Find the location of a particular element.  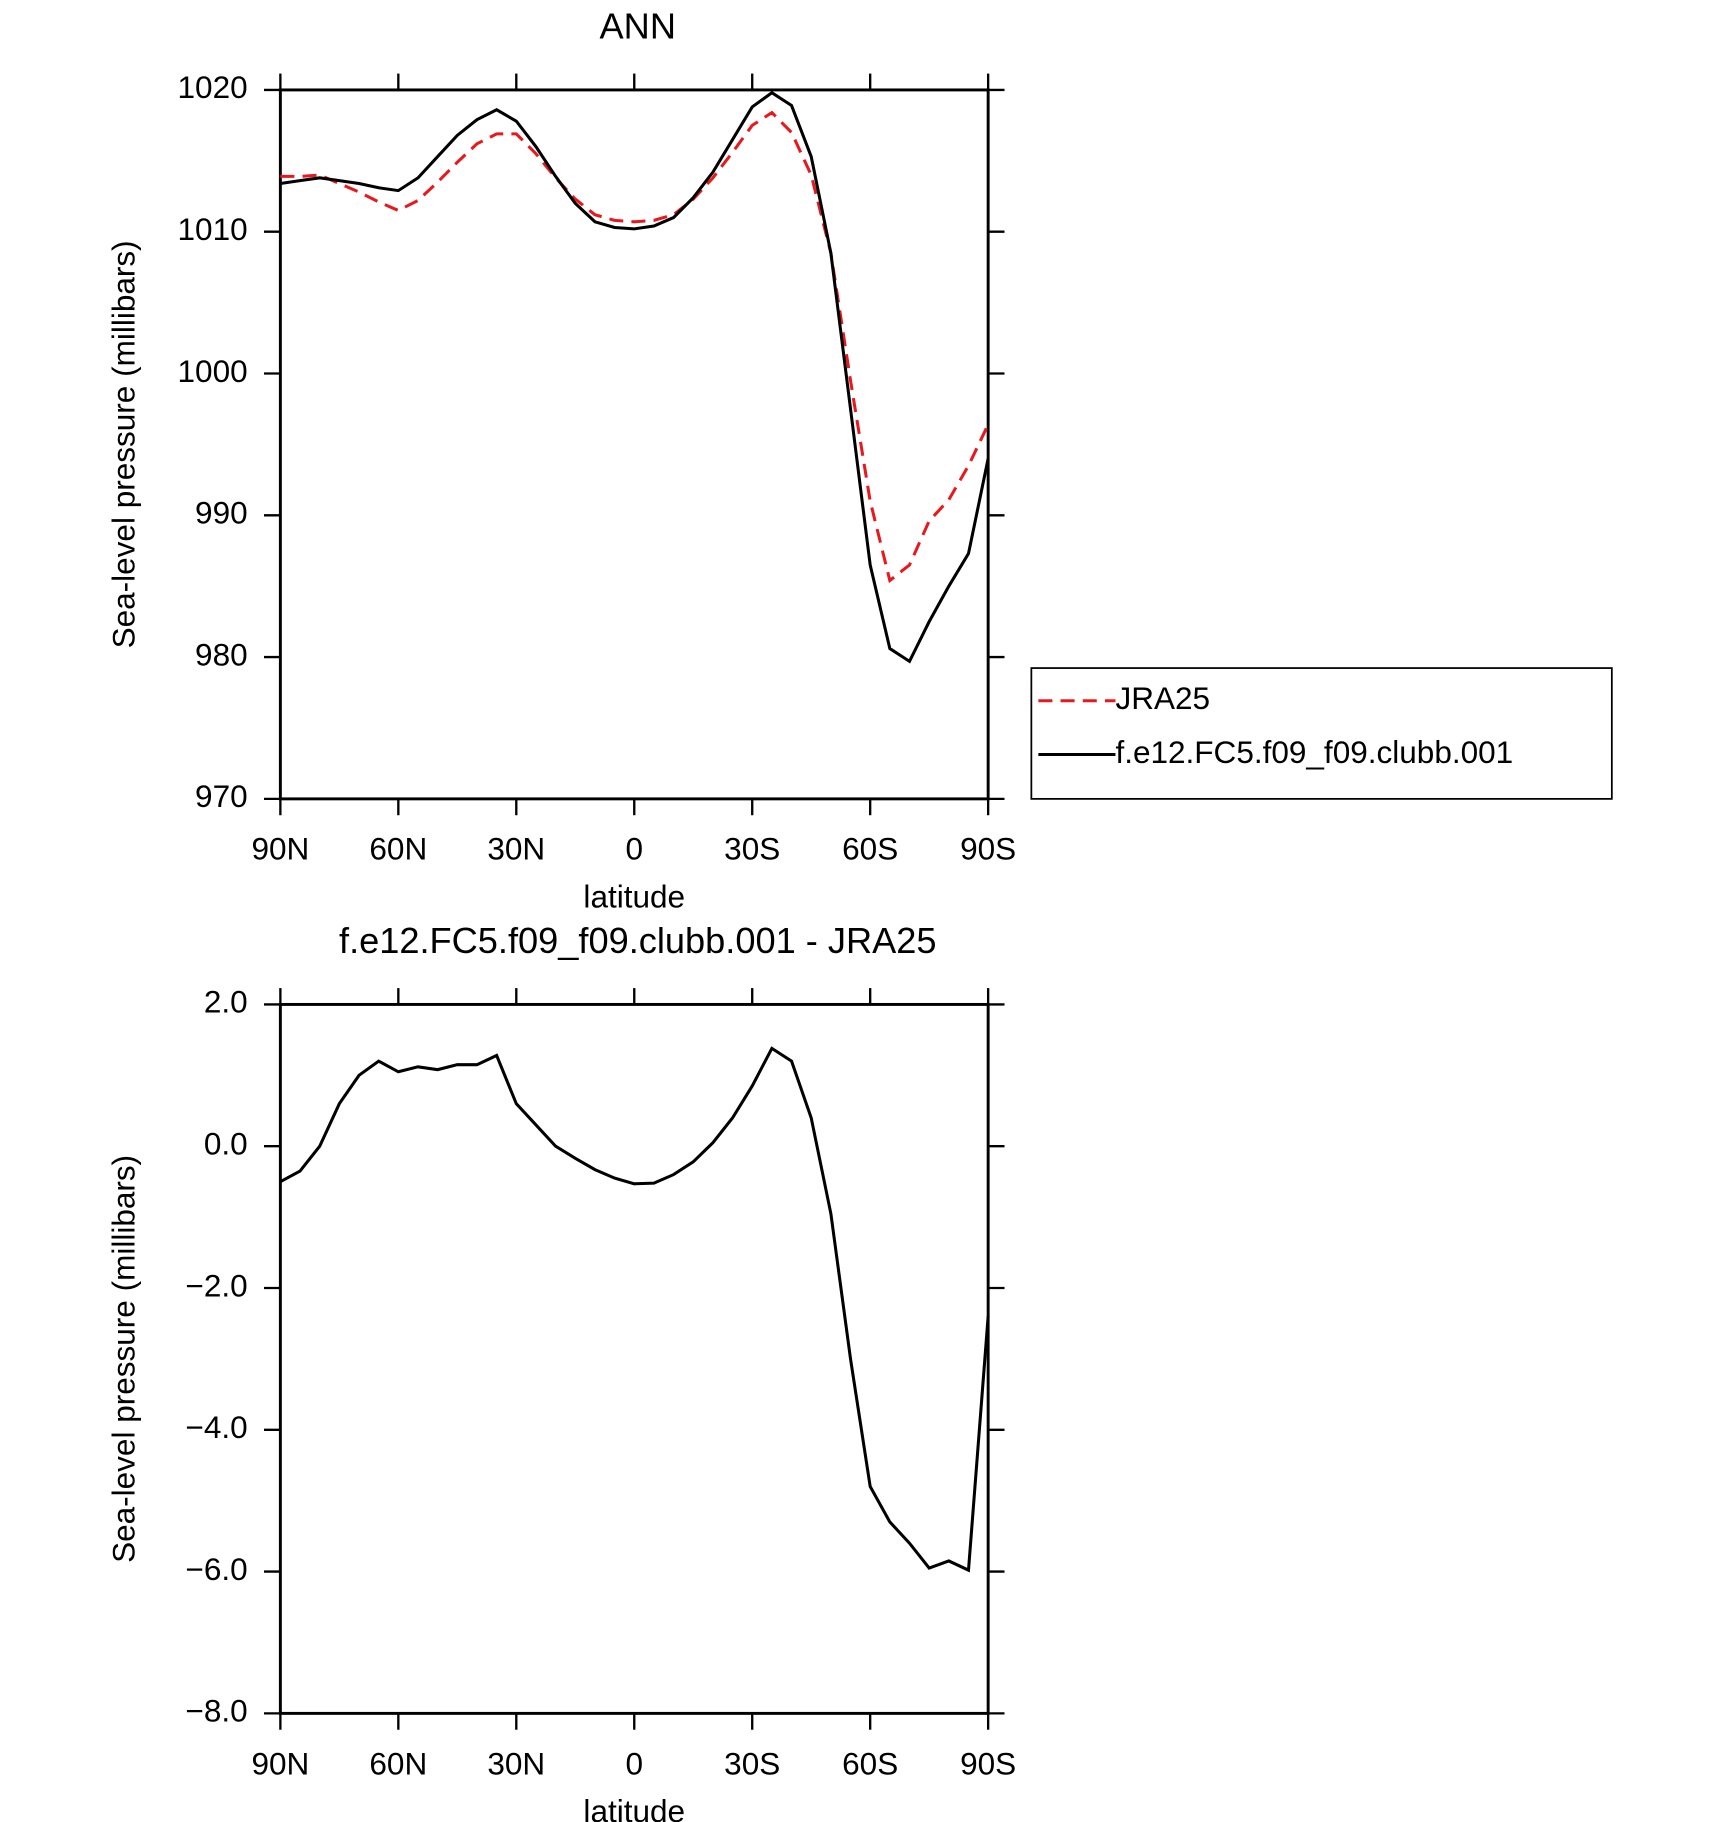

y-tick-label: 0.0 is located at coordinates (226, 1144).